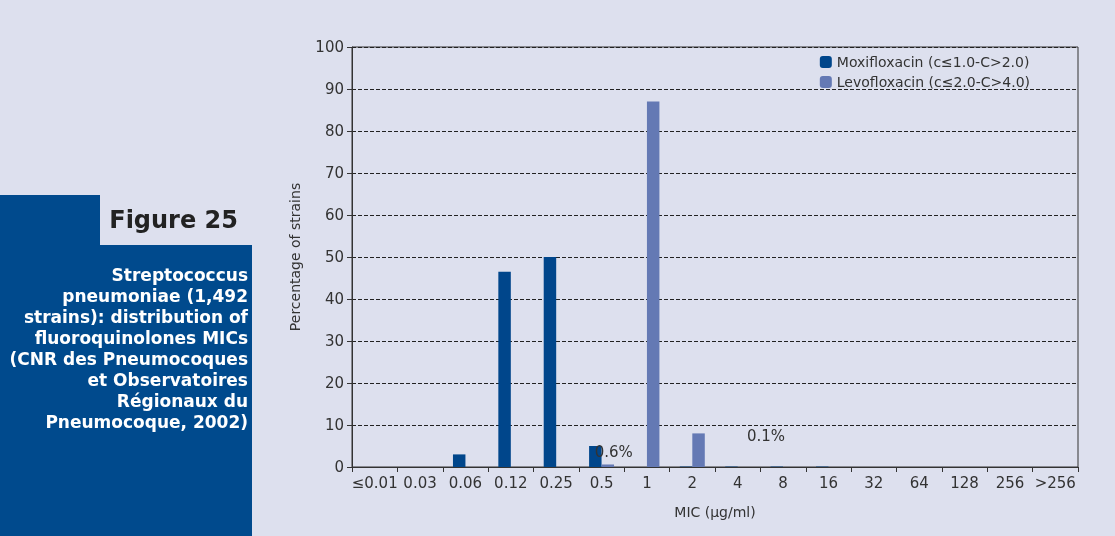 This screenshot has width=1115, height=536. Describe the element at coordinates (874, 482) in the screenshot. I see `x-tick-label: 32` at that location.